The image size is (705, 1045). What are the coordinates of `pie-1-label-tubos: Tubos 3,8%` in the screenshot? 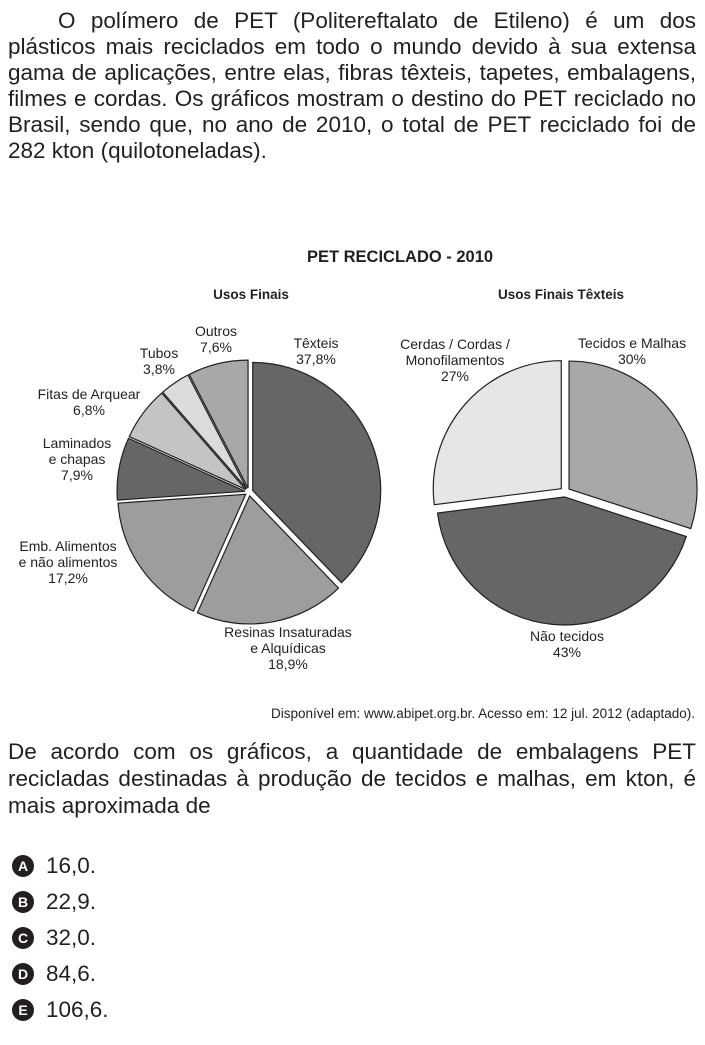 It's located at (159, 361).